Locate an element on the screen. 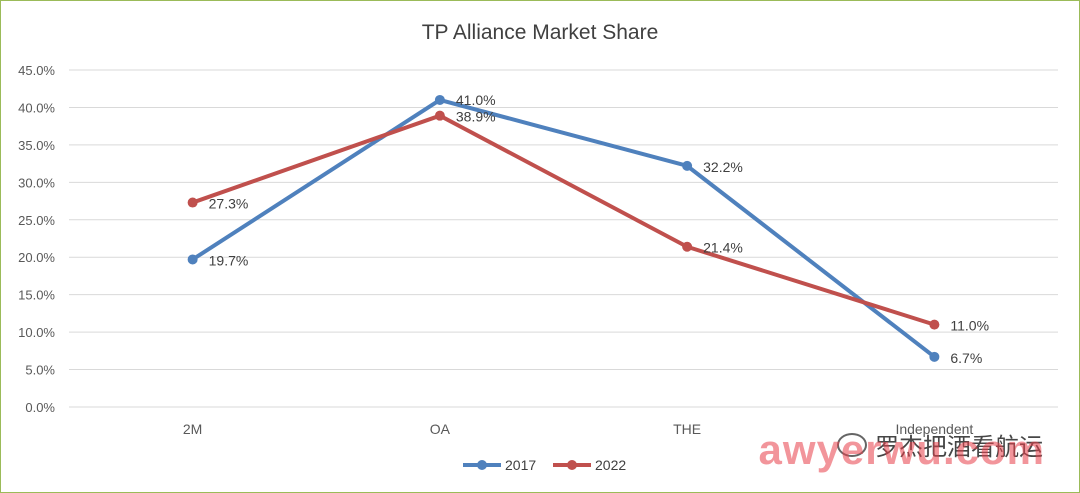 The image size is (1080, 493). y-tick-label: 20.0% is located at coordinates (36, 257).